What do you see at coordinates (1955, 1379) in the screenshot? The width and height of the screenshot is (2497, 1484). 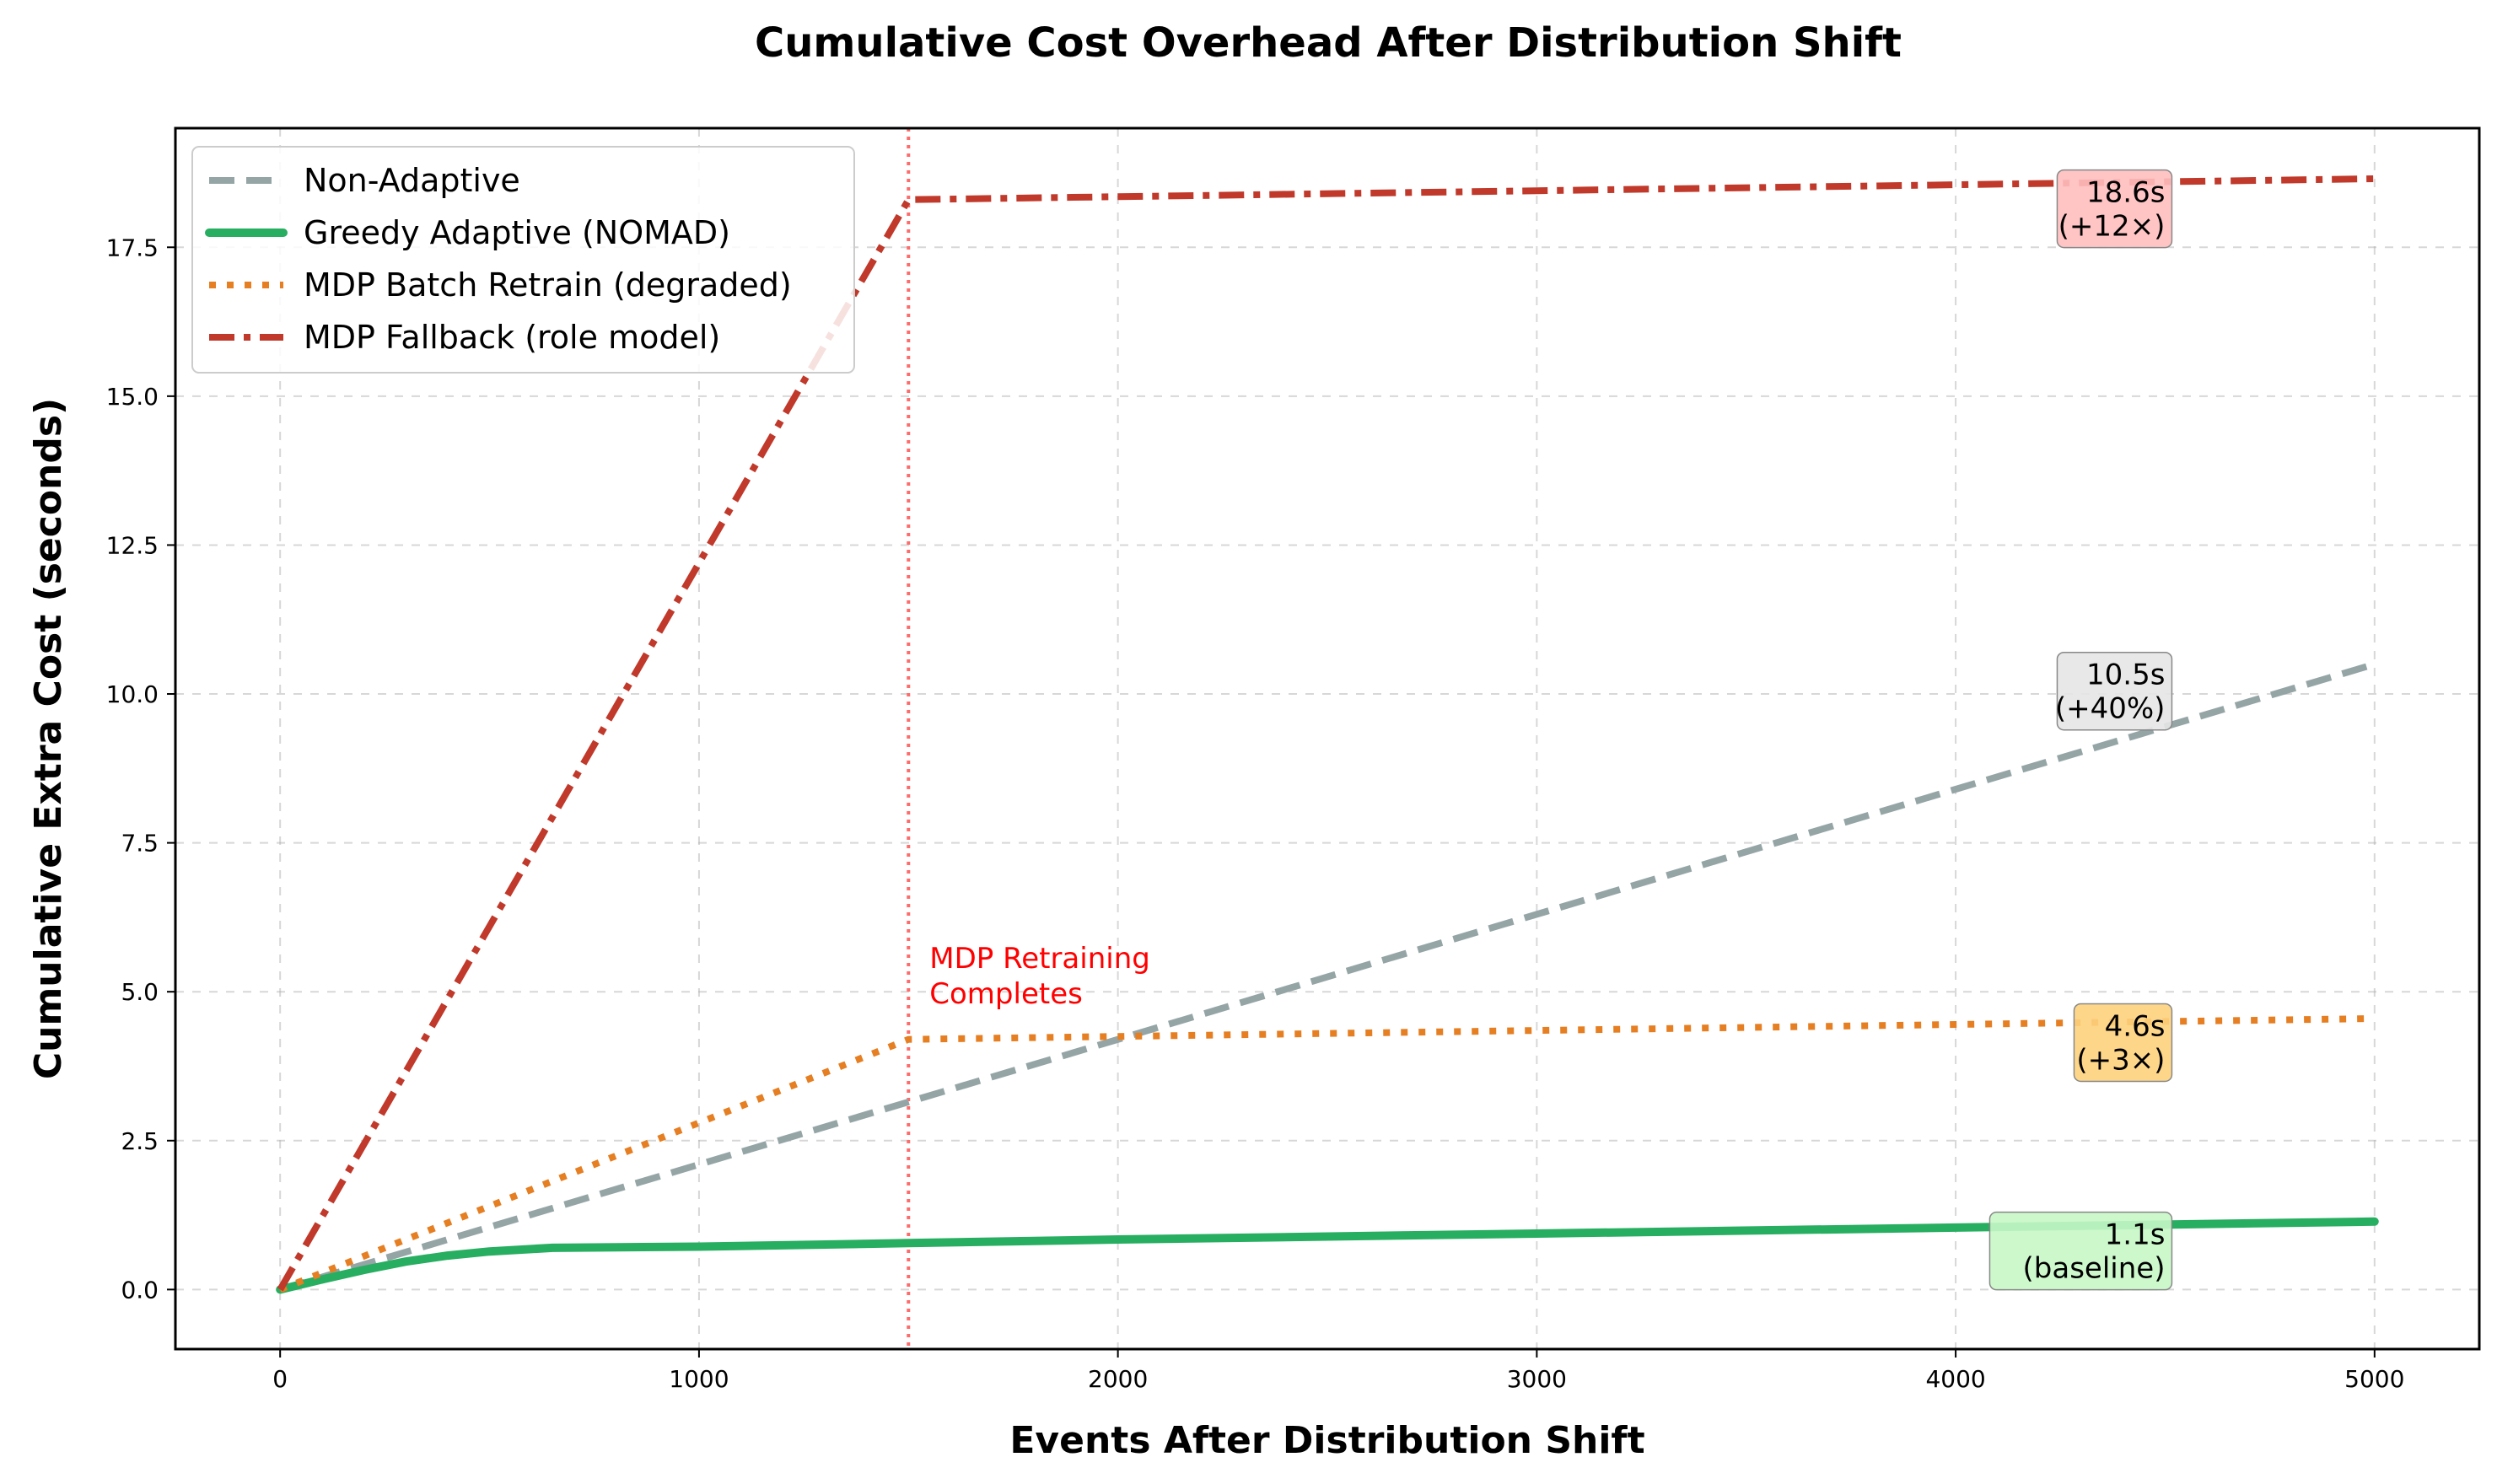 I see `x-tick-label-4: 4000` at bounding box center [1955, 1379].